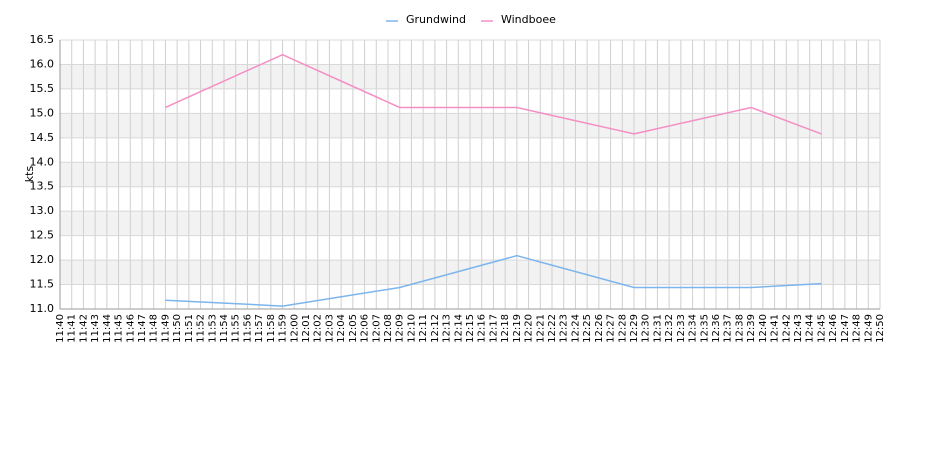 Image resolution: width=940 pixels, height=450 pixels. Describe the element at coordinates (29, 174) in the screenshot. I see `y-axis-label: kts` at that location.